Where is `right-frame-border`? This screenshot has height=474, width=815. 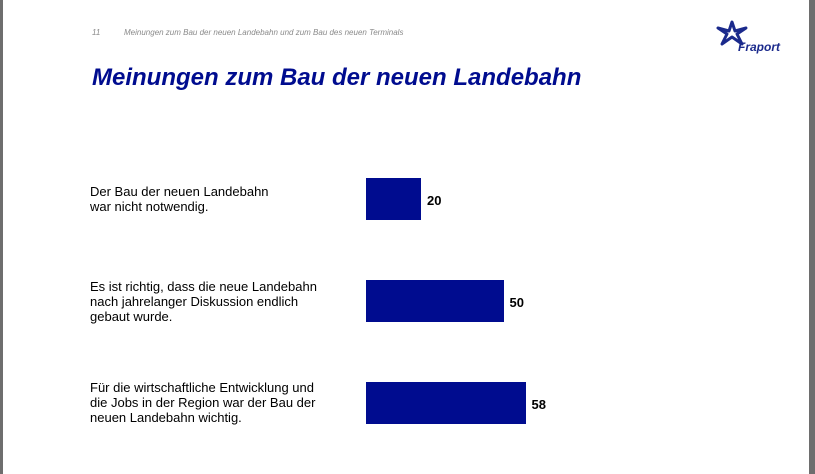
right-frame-border is located at coordinates (812, 237).